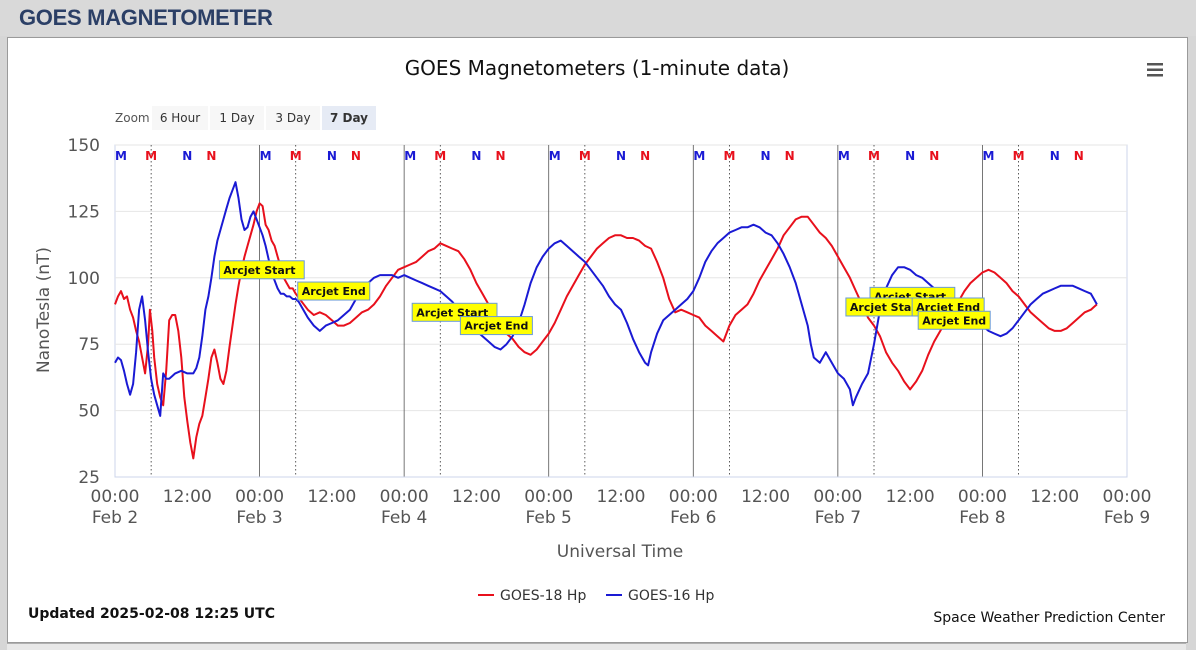 The image size is (1196, 650). I want to click on legend-item: GOES-18 Hp, so click(532, 596).